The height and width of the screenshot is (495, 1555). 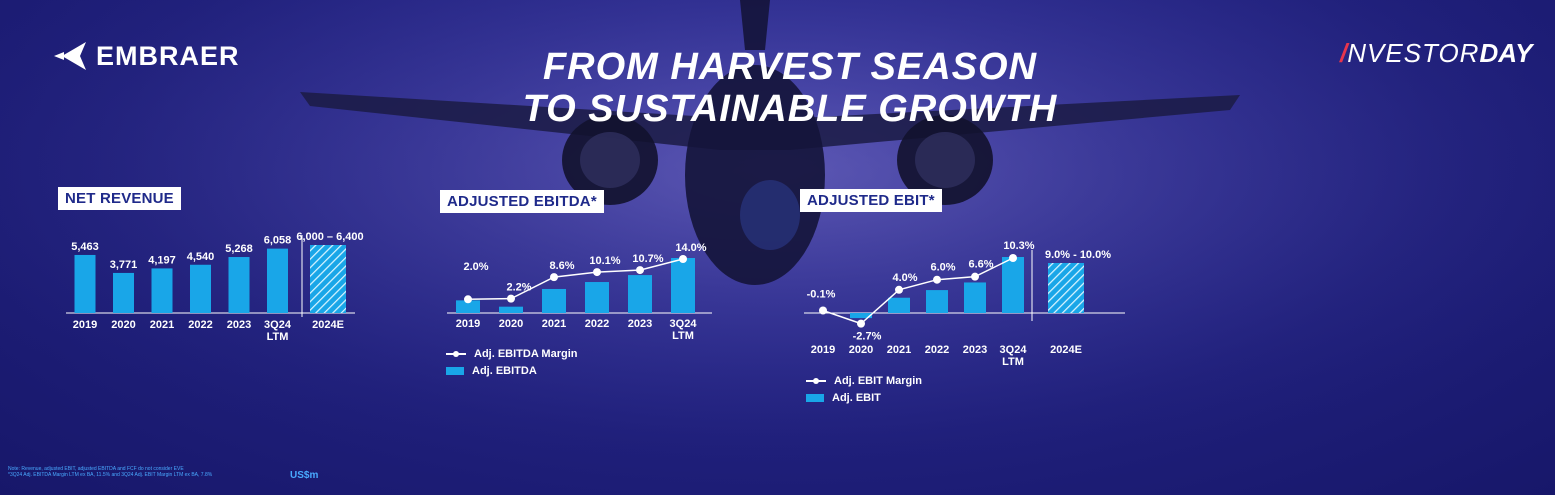 What do you see at coordinates (162, 260) in the screenshot?
I see `net-revenue-value-label: 4,197` at bounding box center [162, 260].